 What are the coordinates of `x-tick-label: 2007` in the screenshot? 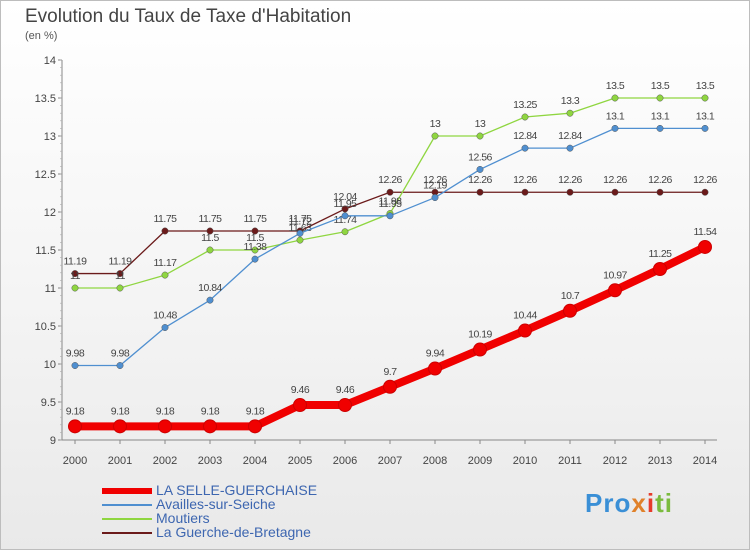 It's located at (390, 461).